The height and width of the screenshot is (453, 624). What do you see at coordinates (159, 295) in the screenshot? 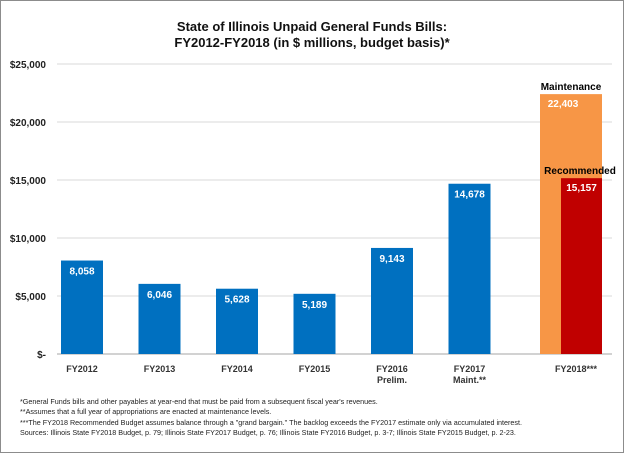
I see `bar-value-label: 6,046` at bounding box center [159, 295].